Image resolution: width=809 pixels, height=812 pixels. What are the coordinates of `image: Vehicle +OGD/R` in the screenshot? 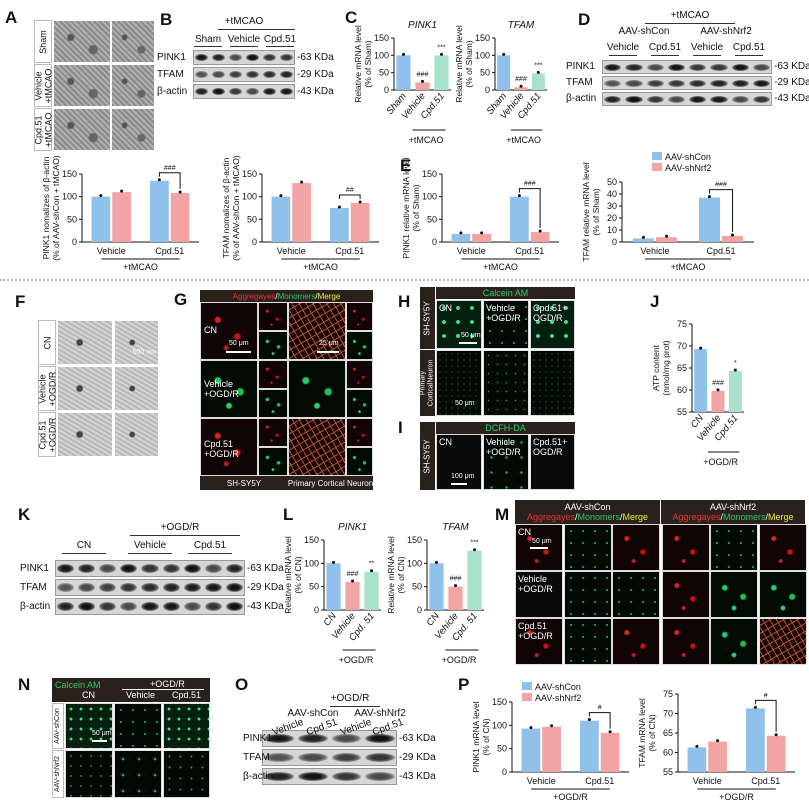 It's located at (506, 324).